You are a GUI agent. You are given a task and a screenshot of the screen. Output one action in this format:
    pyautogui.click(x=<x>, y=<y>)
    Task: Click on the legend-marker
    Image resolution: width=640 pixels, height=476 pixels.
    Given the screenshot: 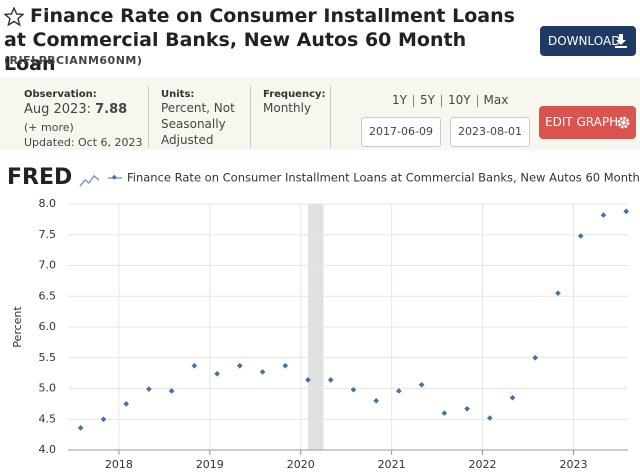 What is the action you would take?
    pyautogui.click(x=114, y=177)
    